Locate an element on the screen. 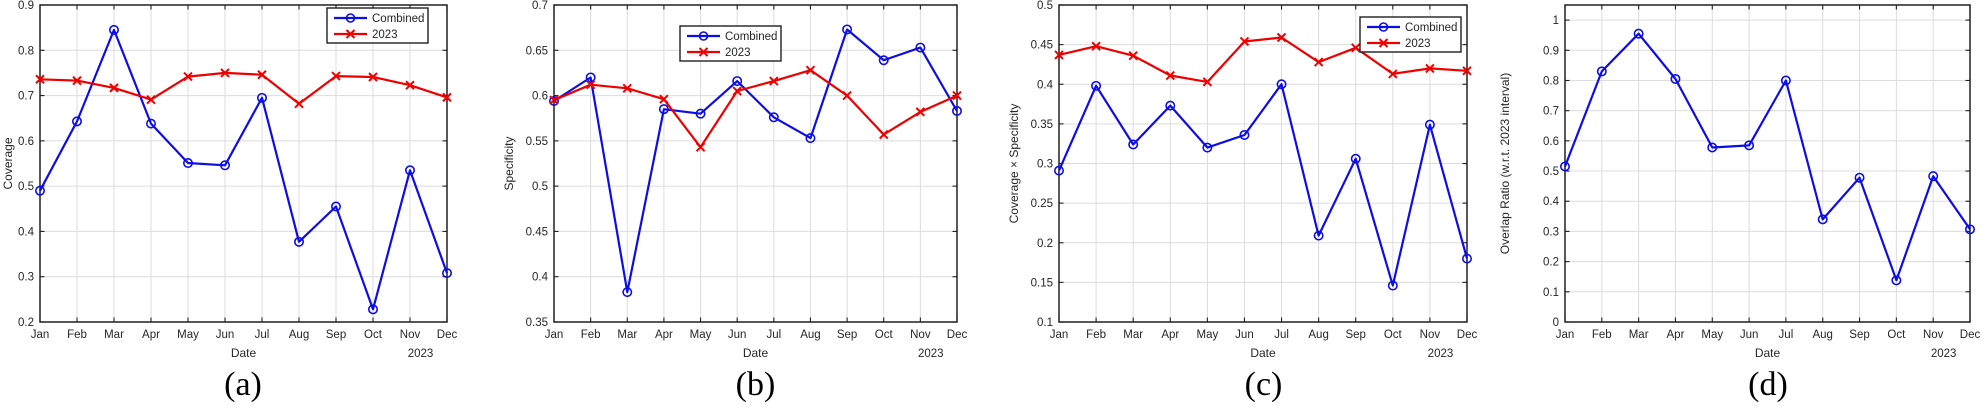 The height and width of the screenshot is (408, 1982). svg-text: 0.35 is located at coordinates (1042, 125).